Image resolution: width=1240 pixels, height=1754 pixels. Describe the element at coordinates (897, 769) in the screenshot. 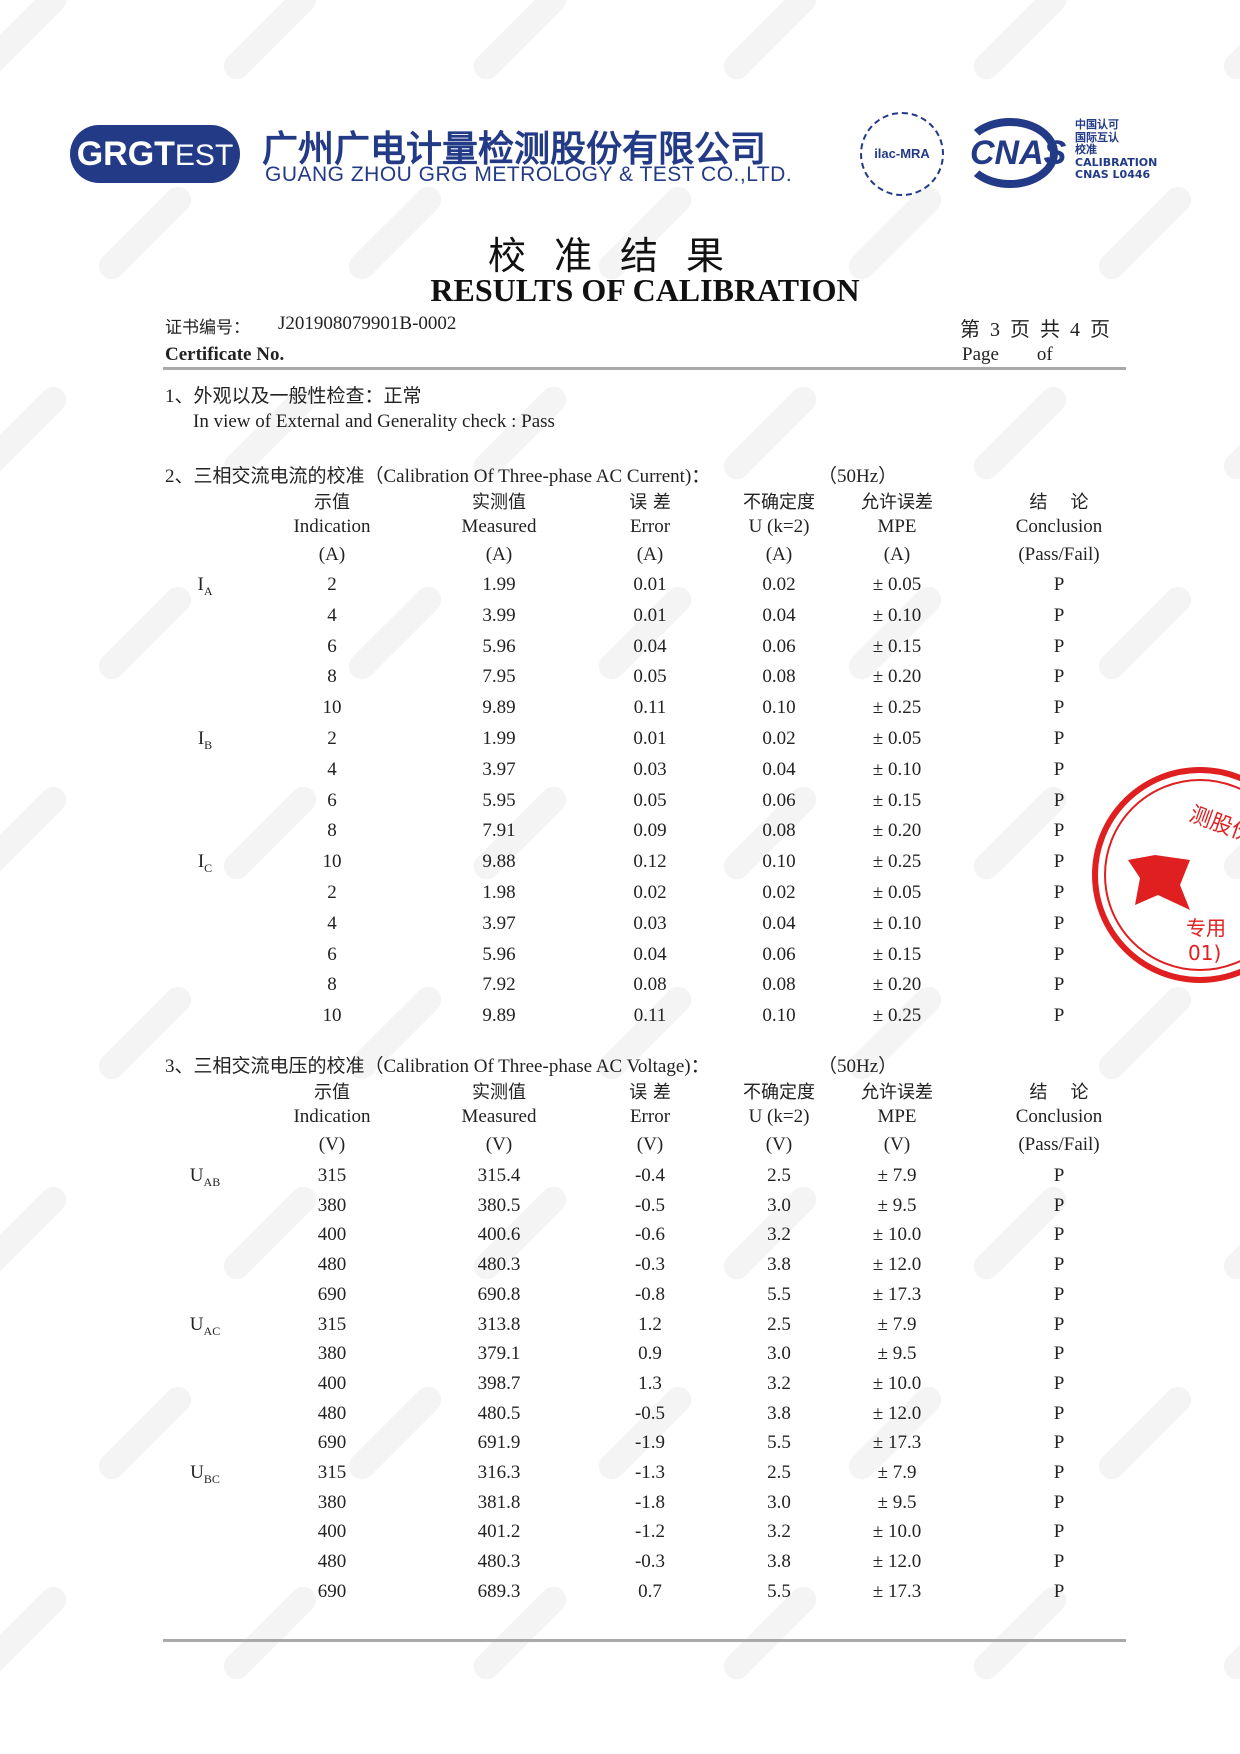

I see `table-cell: ± 0.10` at that location.